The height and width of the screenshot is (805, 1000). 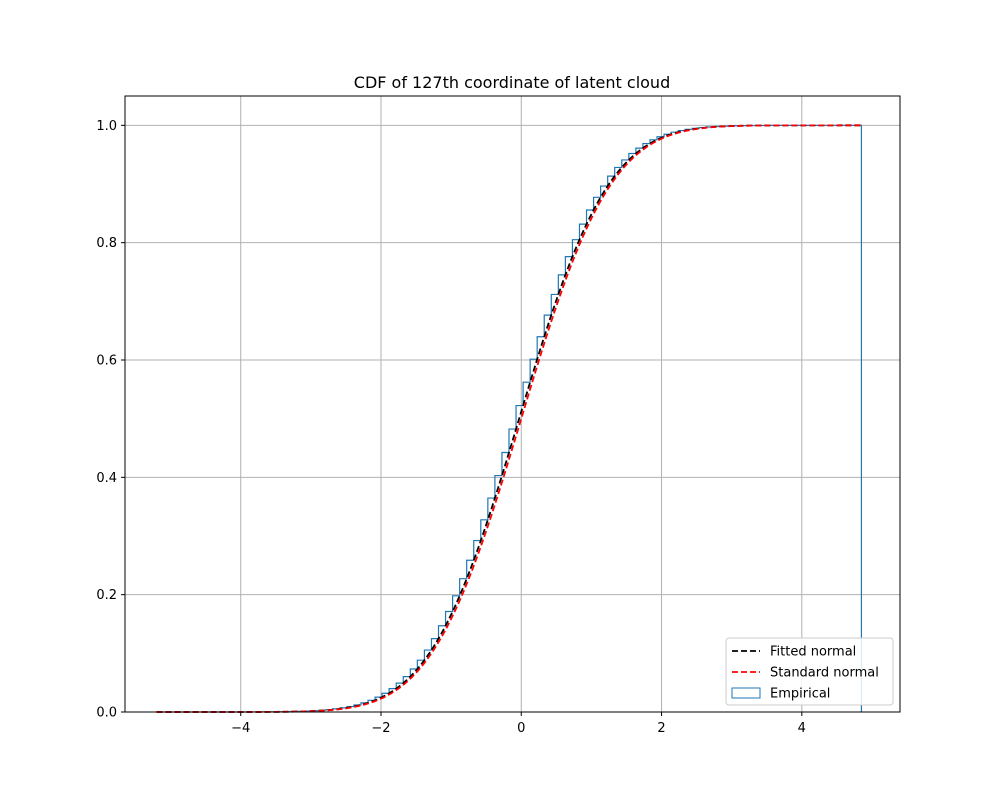 What do you see at coordinates (106, 126) in the screenshot?
I see `y-tick-label: 1.0` at bounding box center [106, 126].